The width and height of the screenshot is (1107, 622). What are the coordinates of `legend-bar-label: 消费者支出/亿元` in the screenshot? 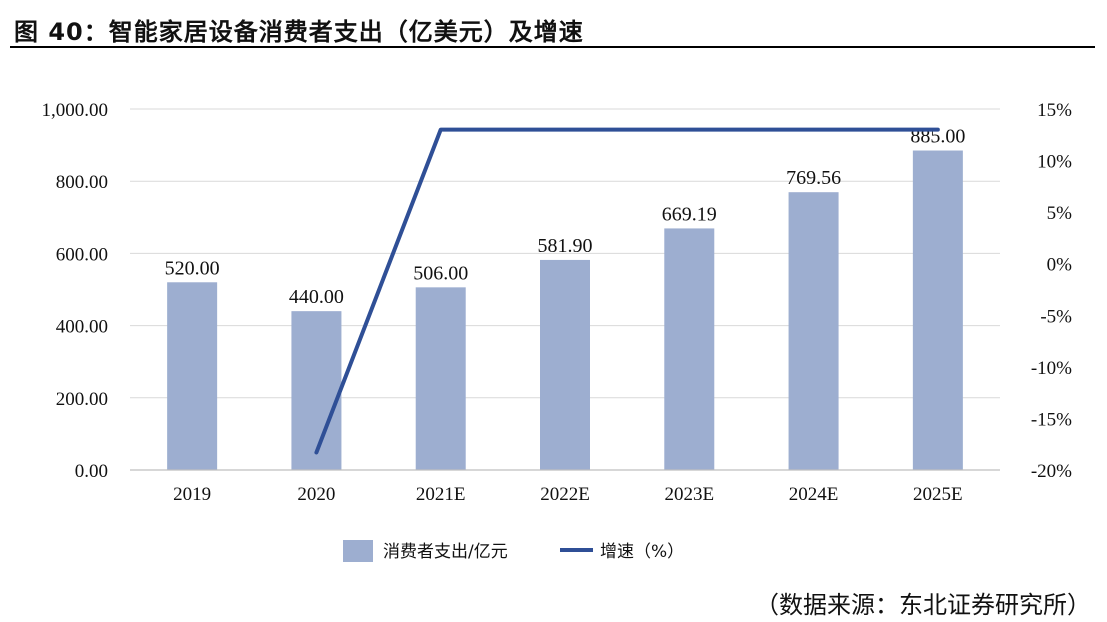 It's located at (445, 552).